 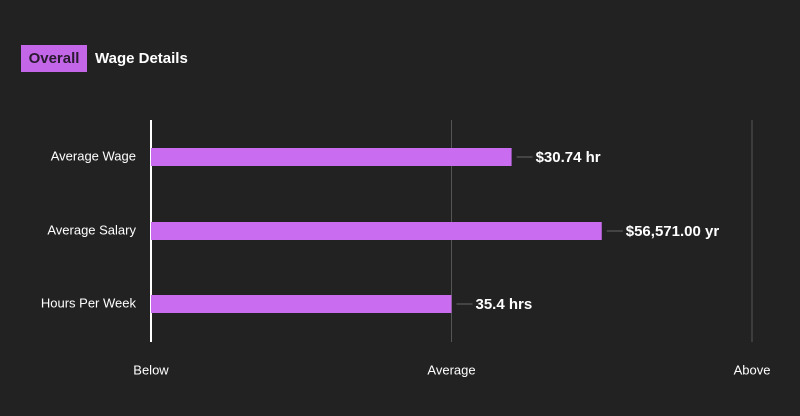 I want to click on chart-tag: Overall, so click(x=54, y=58).